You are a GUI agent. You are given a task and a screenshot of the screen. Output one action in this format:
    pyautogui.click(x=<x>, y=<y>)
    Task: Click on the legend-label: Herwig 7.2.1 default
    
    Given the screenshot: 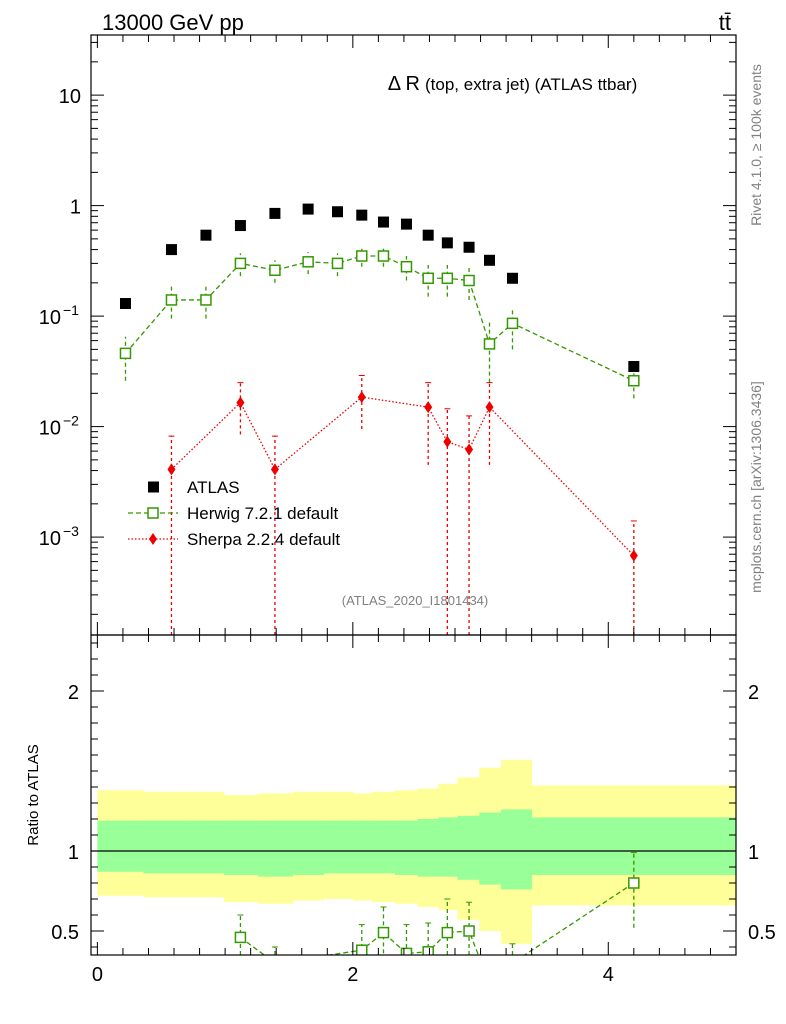 What is the action you would take?
    pyautogui.click(x=262, y=513)
    